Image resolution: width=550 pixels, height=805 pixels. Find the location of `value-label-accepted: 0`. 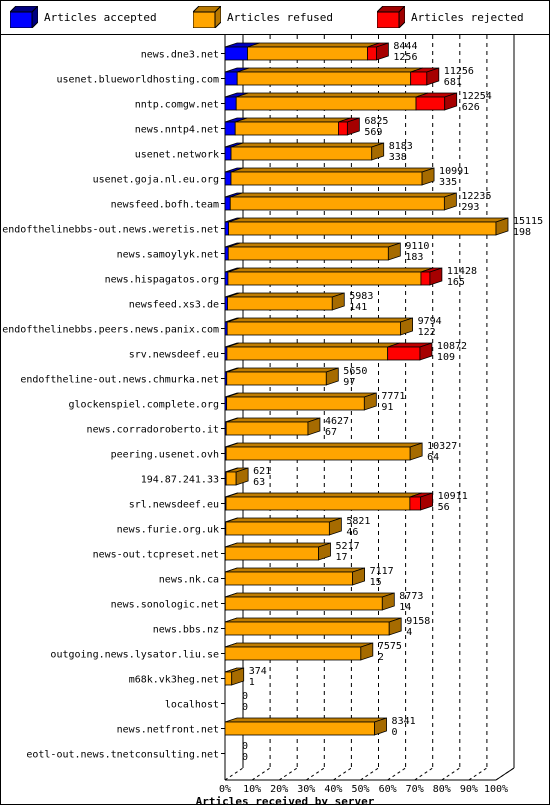

value-label-accepted: 0 is located at coordinates (395, 732).